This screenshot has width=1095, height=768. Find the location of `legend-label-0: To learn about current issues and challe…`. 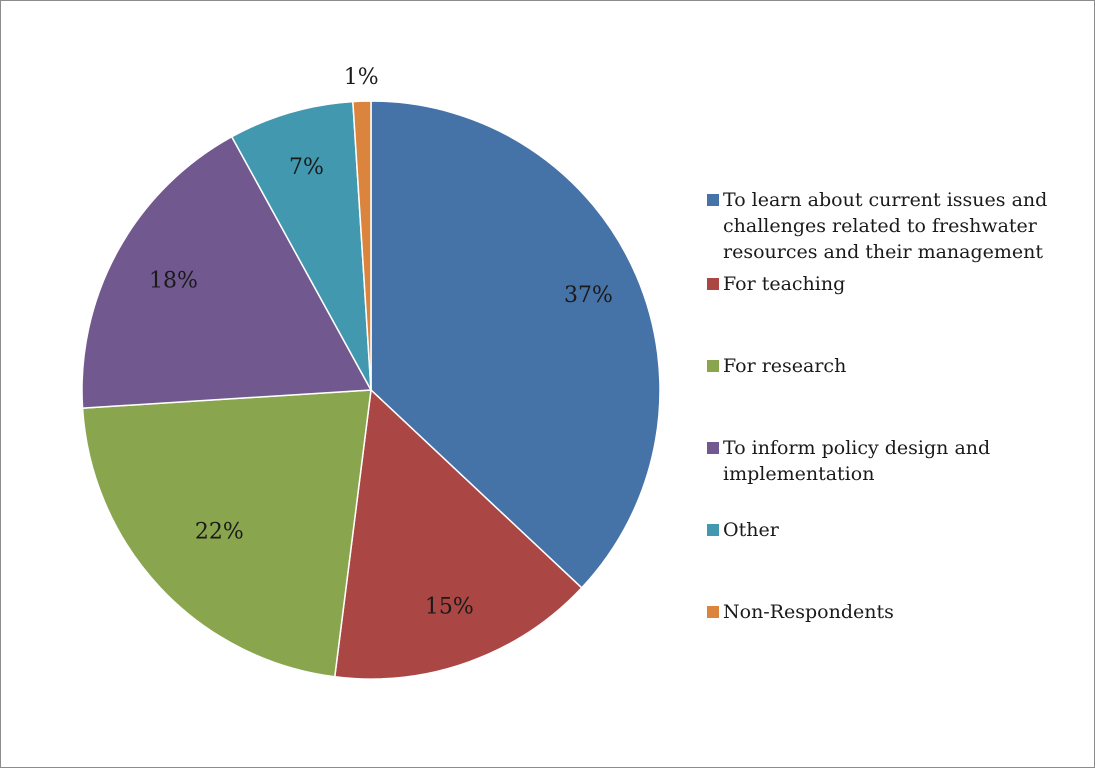

legend-label-0: To learn about current issues and challe… is located at coordinates (885, 226).